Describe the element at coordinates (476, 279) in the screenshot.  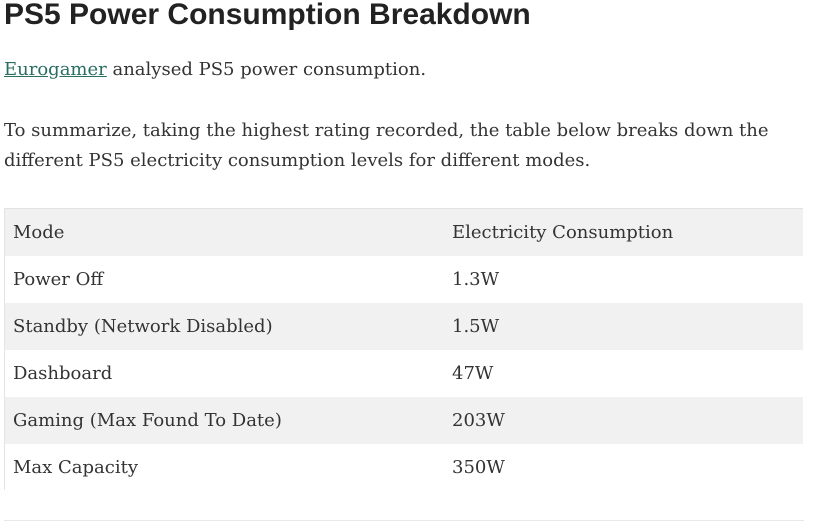
I see `consumption-cell: 1.3W` at that location.